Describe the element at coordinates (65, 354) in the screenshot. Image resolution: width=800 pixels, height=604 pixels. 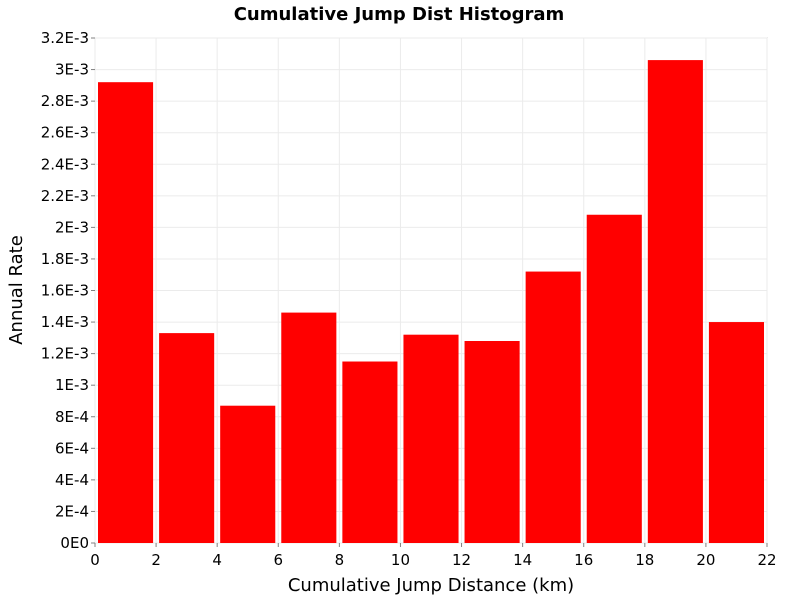
I see `y-tick-label: 1.2E-3` at that location.